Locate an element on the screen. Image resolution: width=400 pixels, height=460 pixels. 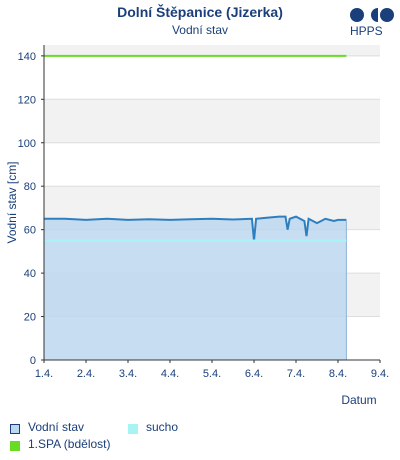
y-tick-label: 0 is located at coordinates (33, 361).